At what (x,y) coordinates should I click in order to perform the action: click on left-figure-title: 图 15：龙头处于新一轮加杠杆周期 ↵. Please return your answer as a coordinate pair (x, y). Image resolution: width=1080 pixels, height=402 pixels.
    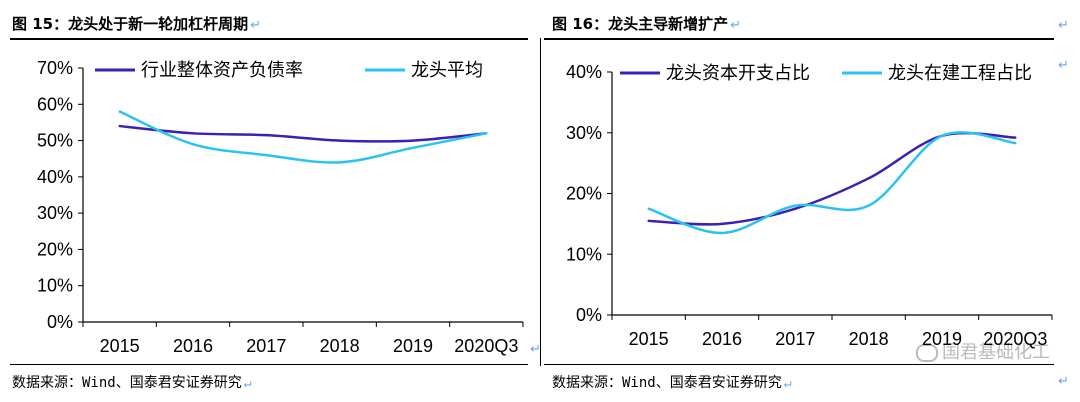
    Looking at the image, I should click on (137, 24).